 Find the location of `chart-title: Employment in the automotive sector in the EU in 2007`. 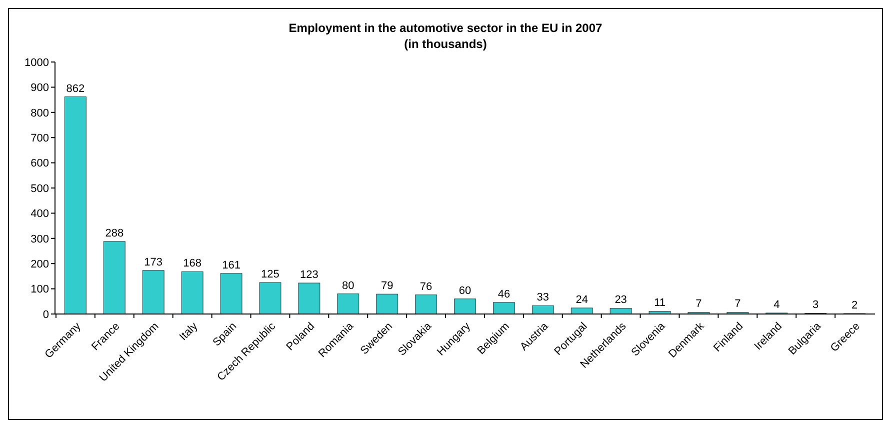

chart-title: Employment in the automotive sector in the EU in 2007 is located at coordinates (445, 28).